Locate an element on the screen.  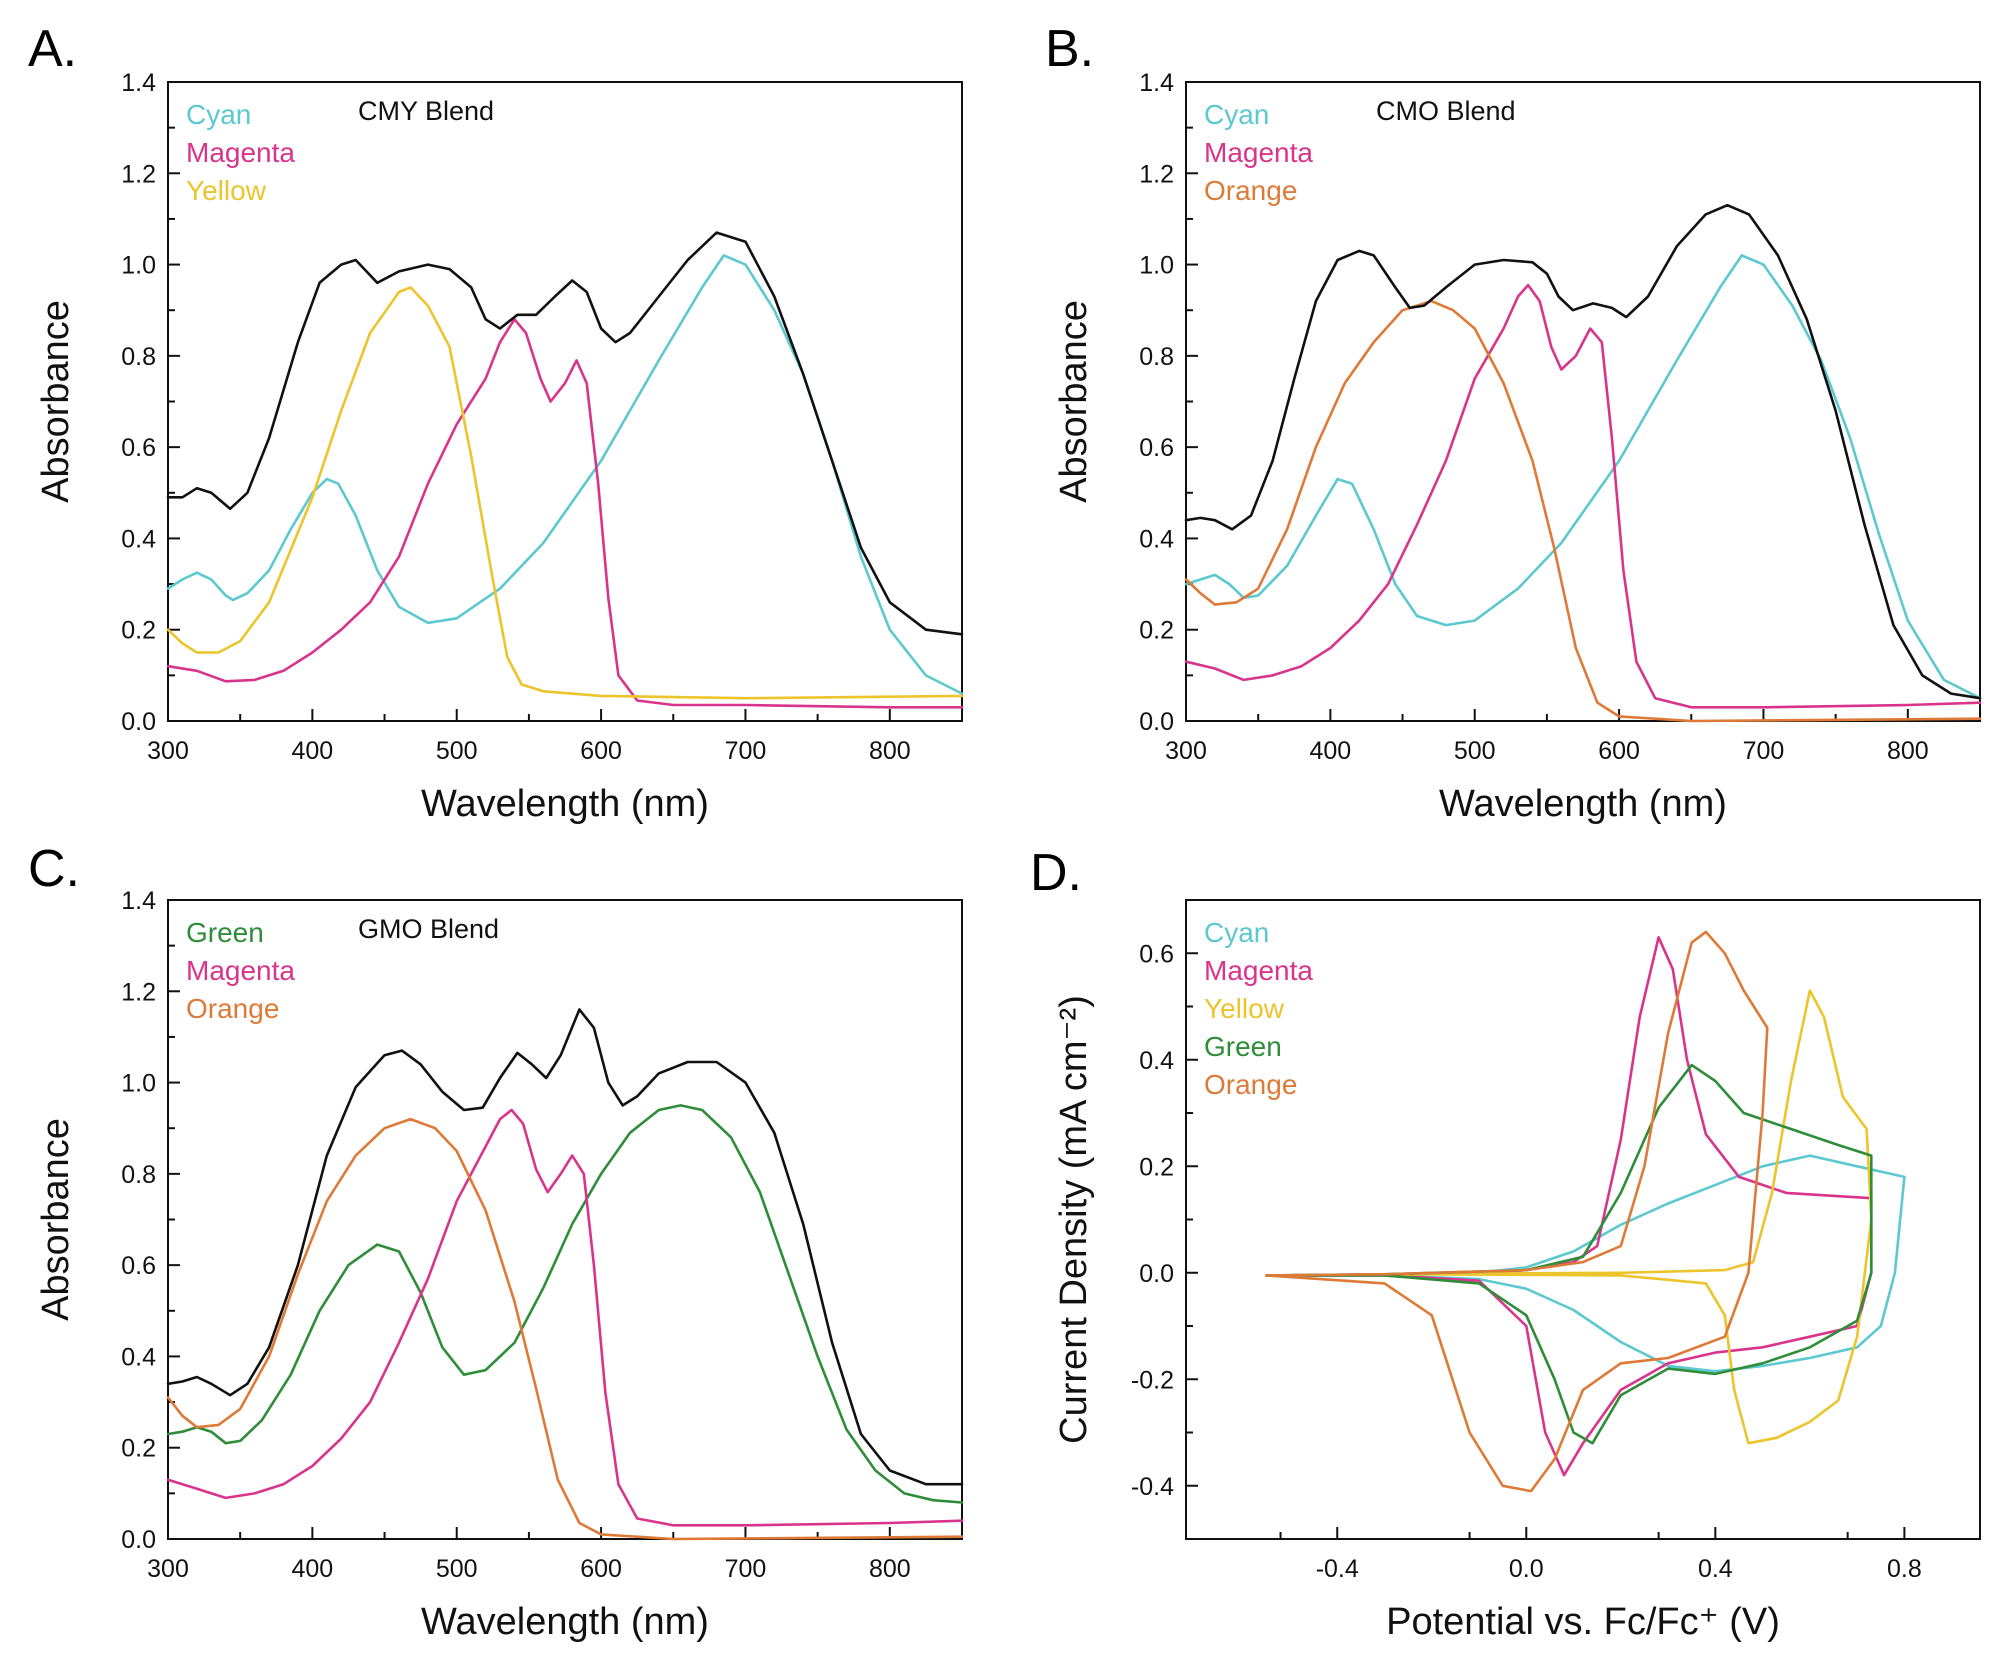
panel-label: A. is located at coordinates (52, 49).